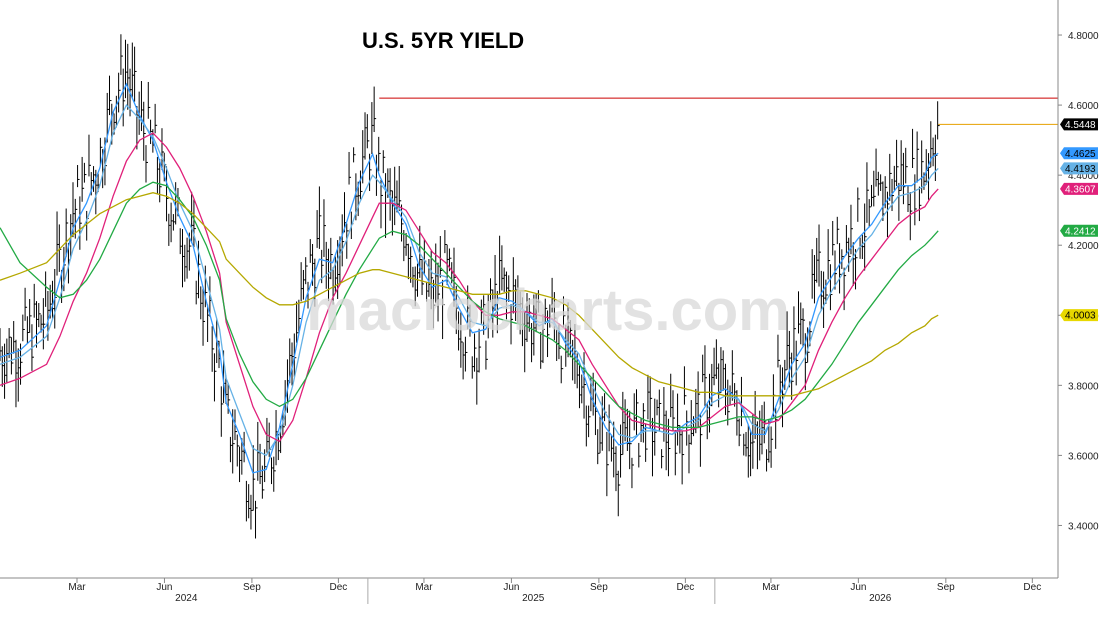  Describe the element at coordinates (1083, 246) in the screenshot. I see `y-tick-label: 4.2000` at that location.